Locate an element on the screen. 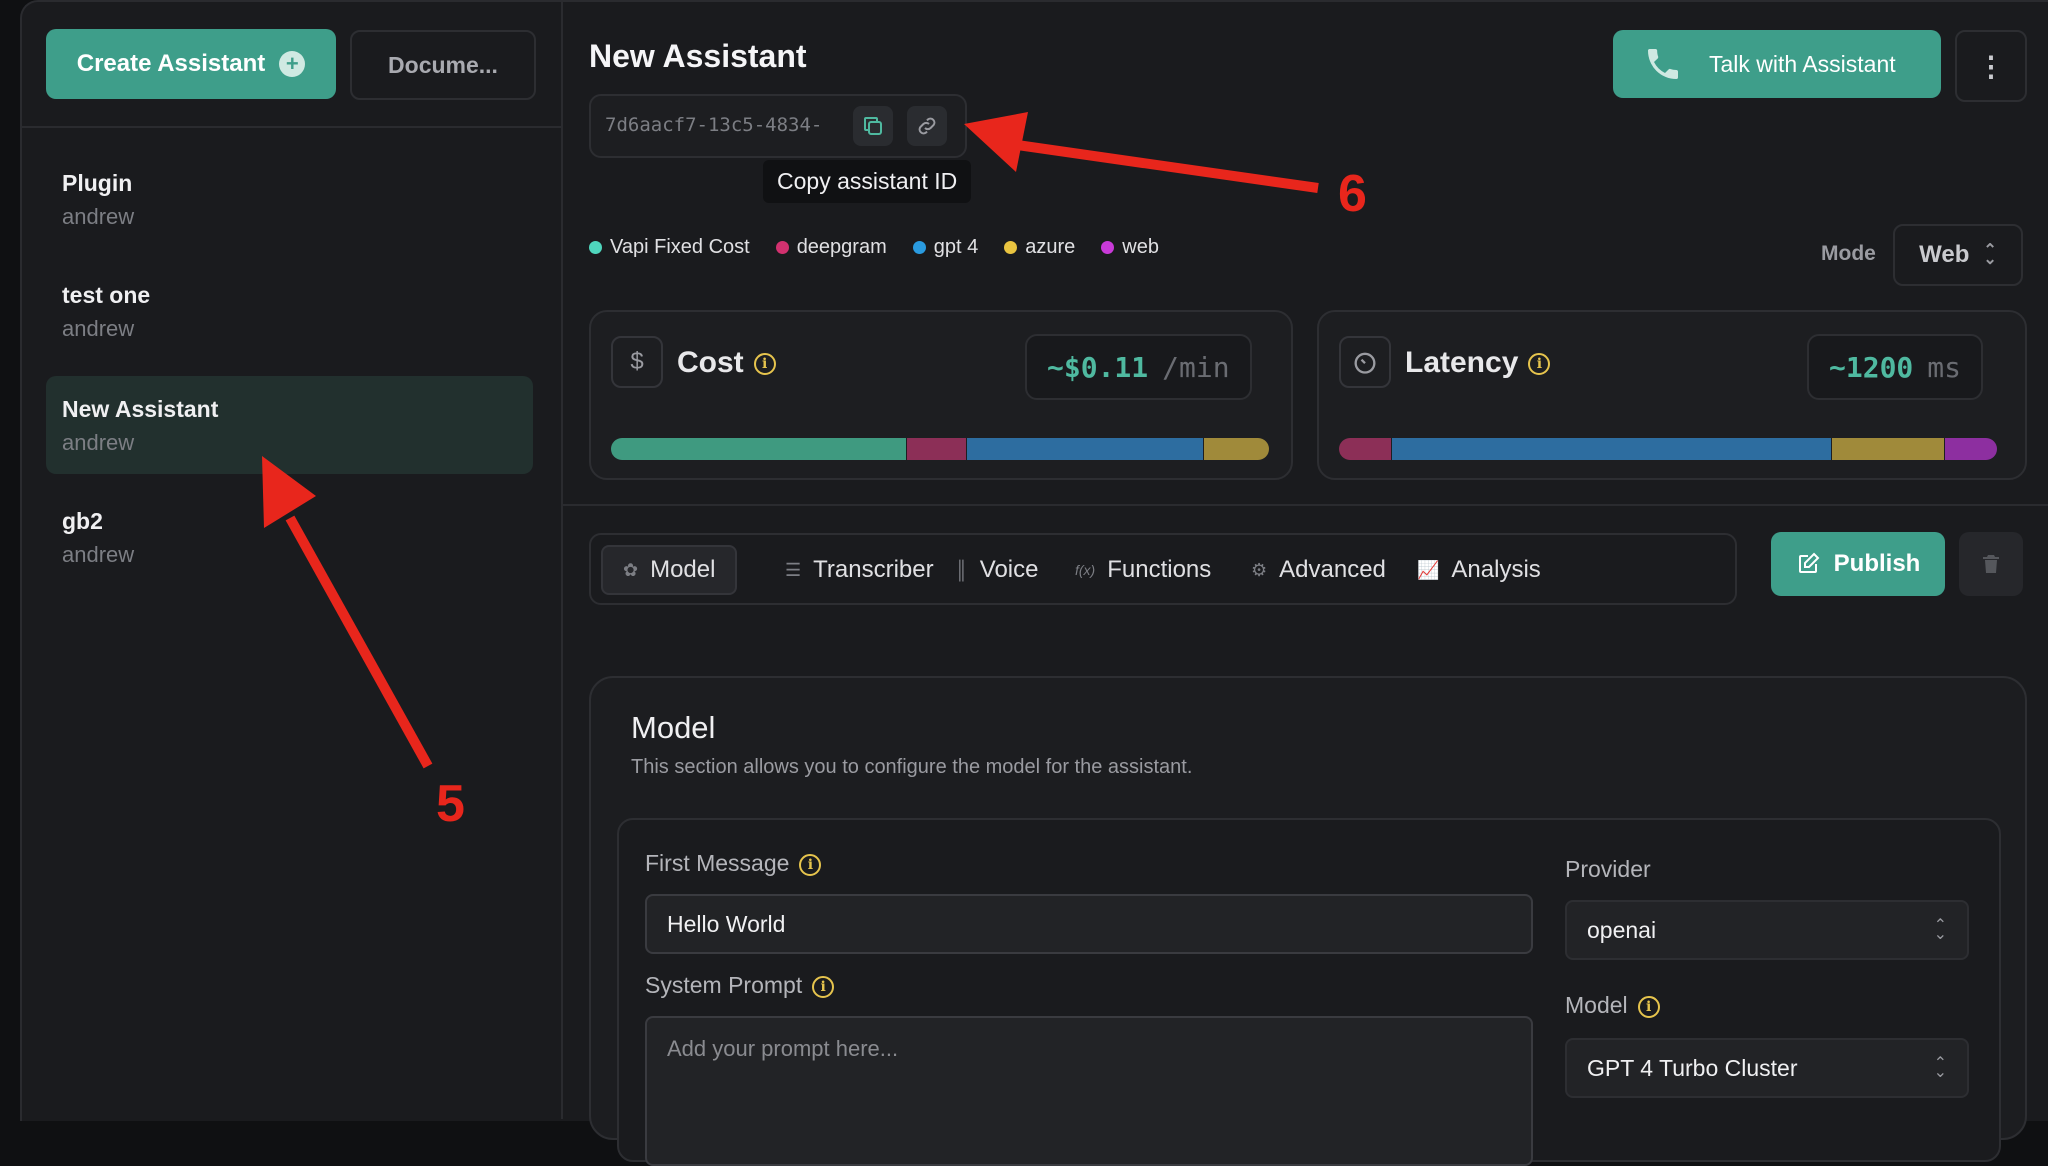 This screenshot has height=1166, width=2048. legend-item: gpt 4 is located at coordinates (945, 247).